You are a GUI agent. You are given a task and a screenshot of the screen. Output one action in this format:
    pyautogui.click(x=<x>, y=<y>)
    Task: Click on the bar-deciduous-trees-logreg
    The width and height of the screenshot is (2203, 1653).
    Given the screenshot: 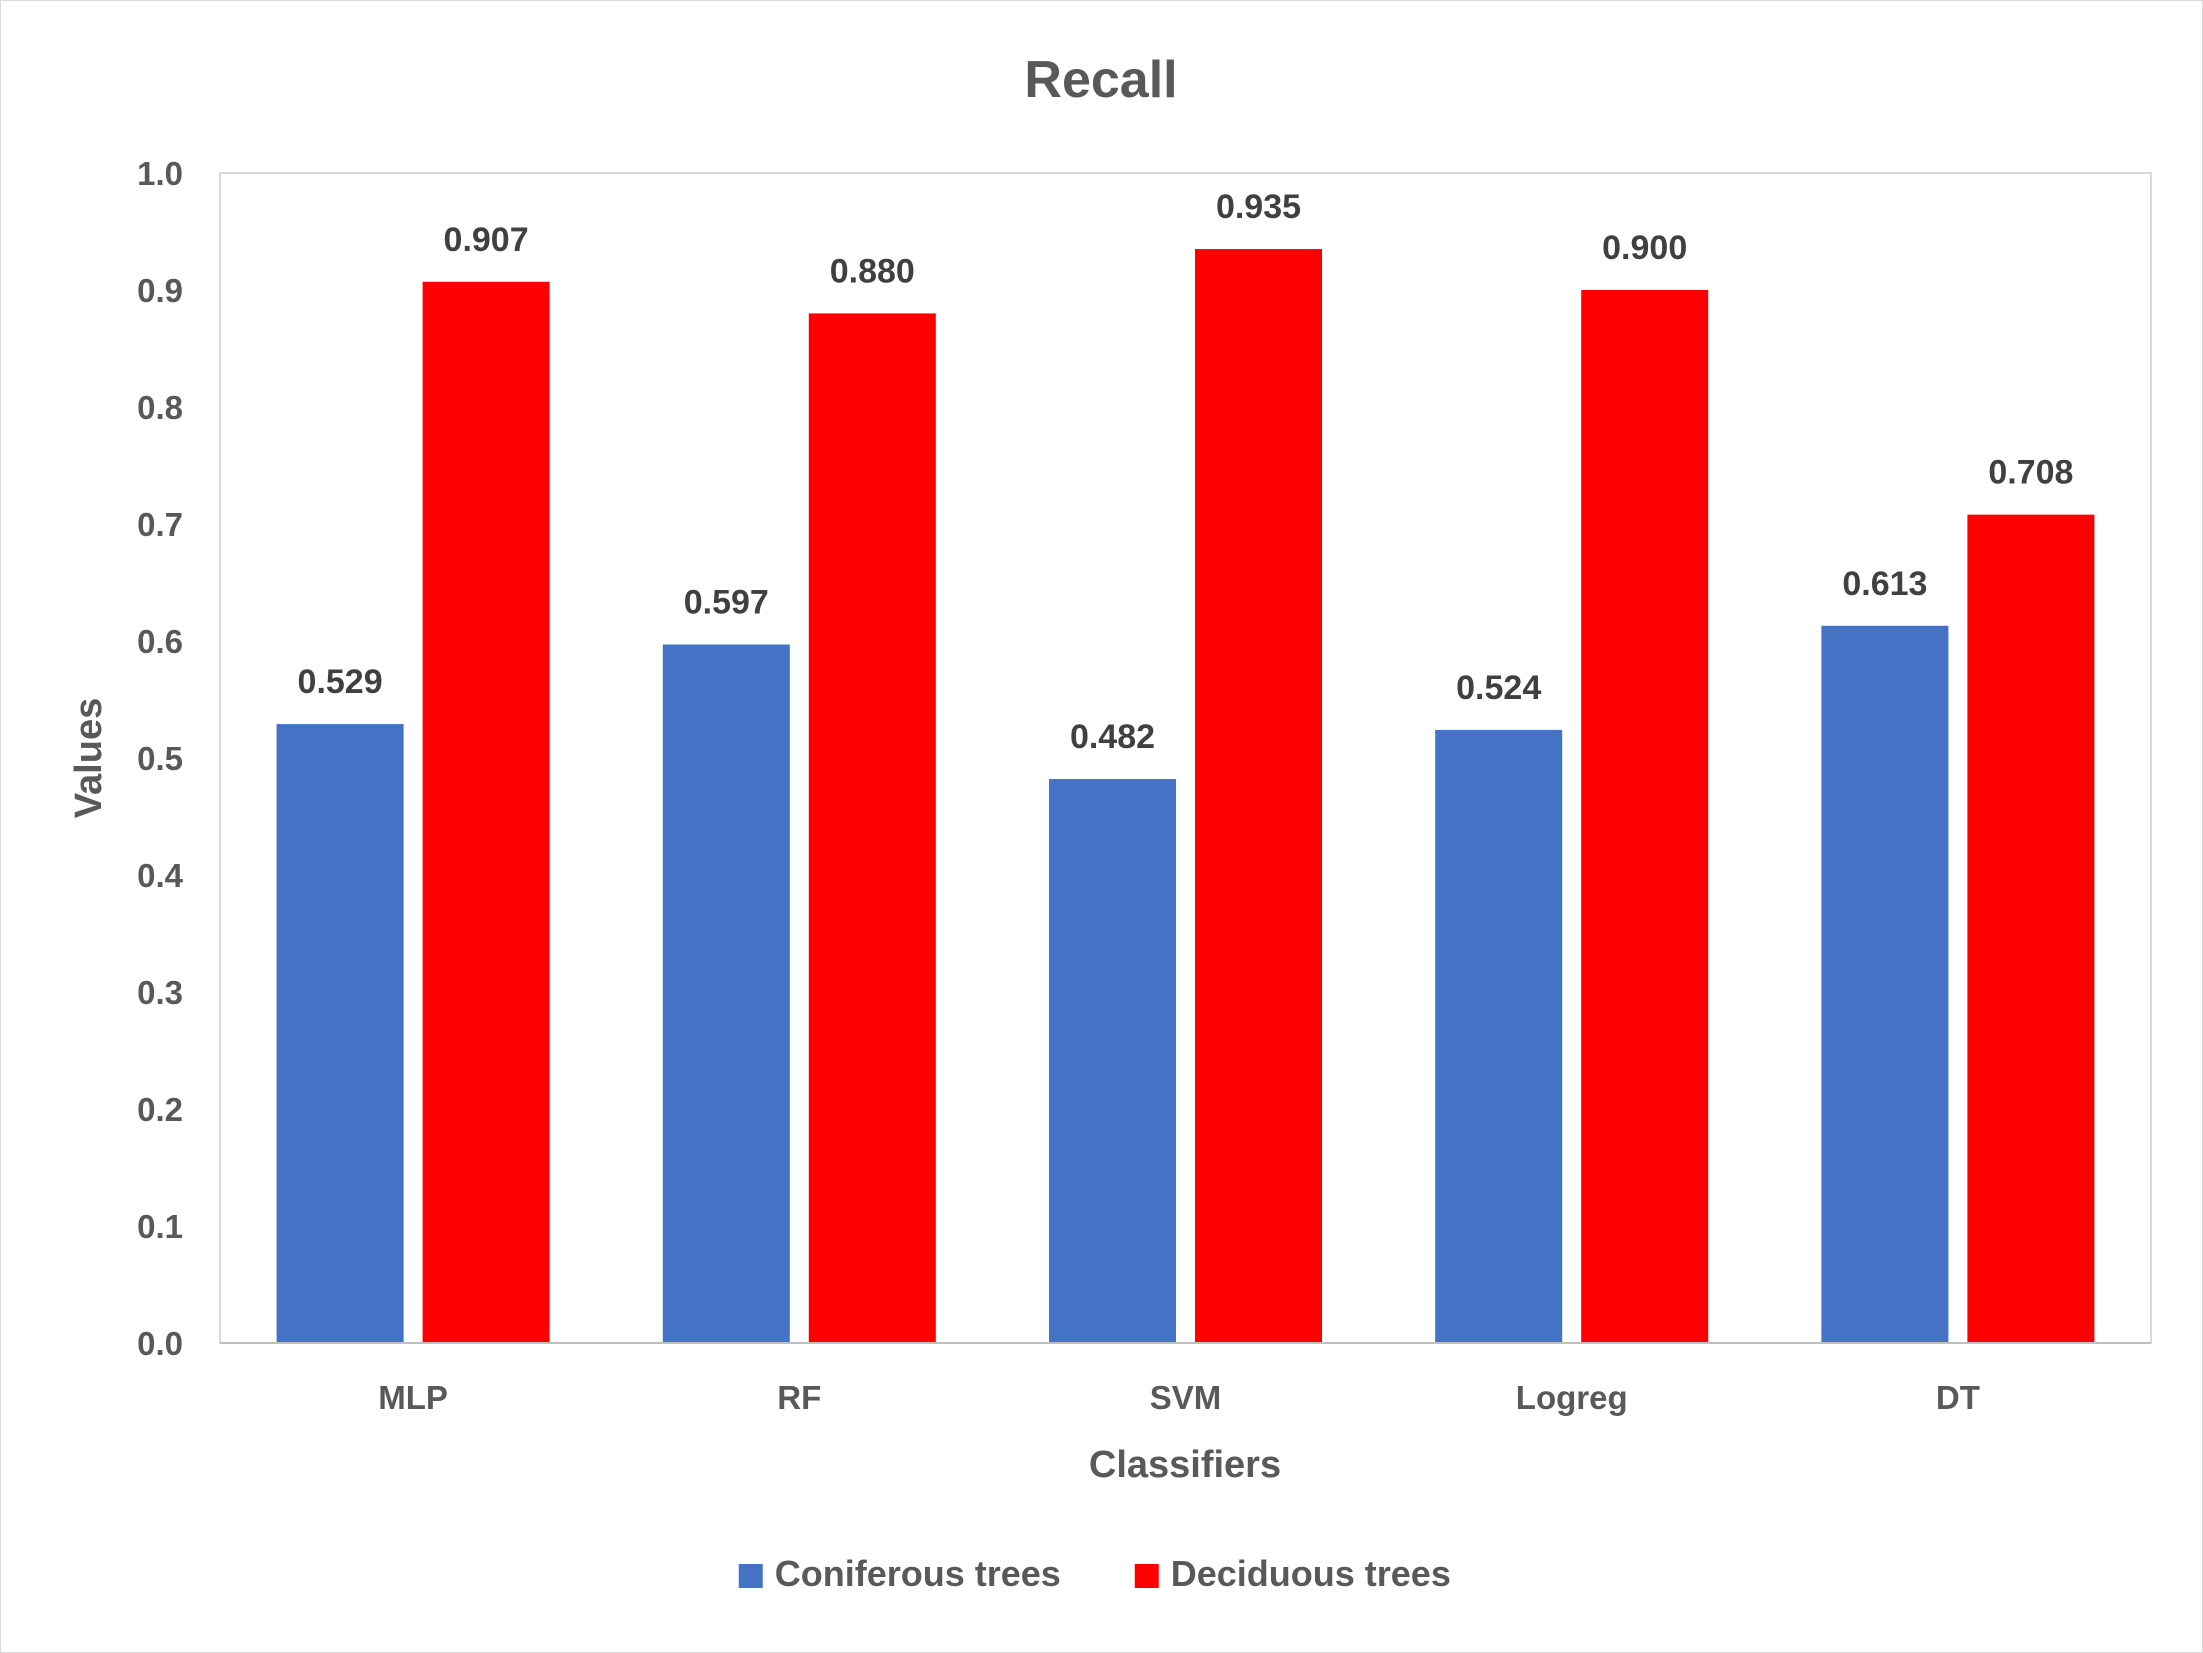 What is the action you would take?
    pyautogui.click(x=1645, y=816)
    